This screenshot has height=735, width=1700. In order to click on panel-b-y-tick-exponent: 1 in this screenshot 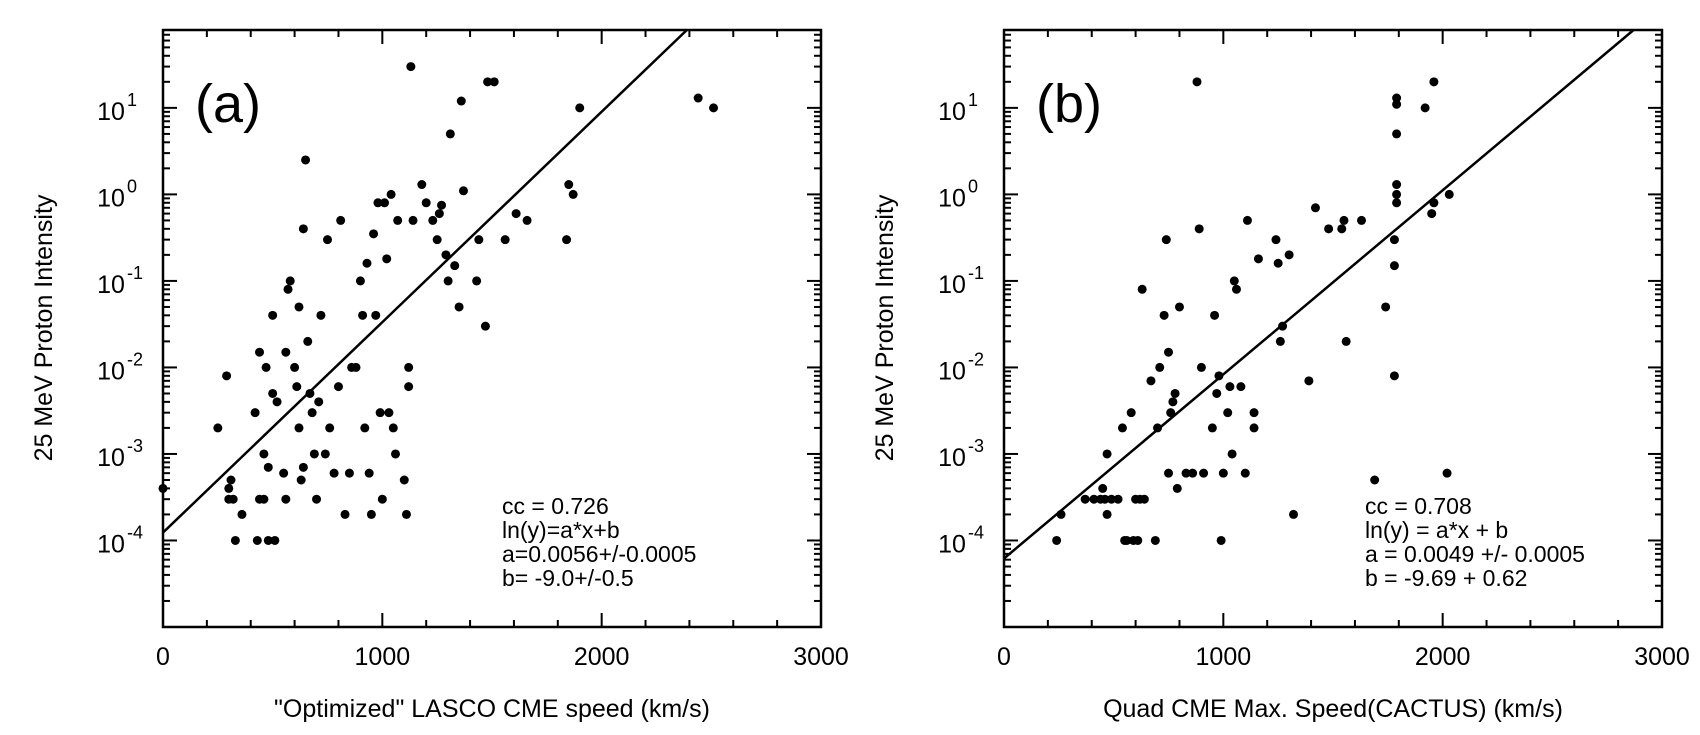, I will do `click(973, 100)`.